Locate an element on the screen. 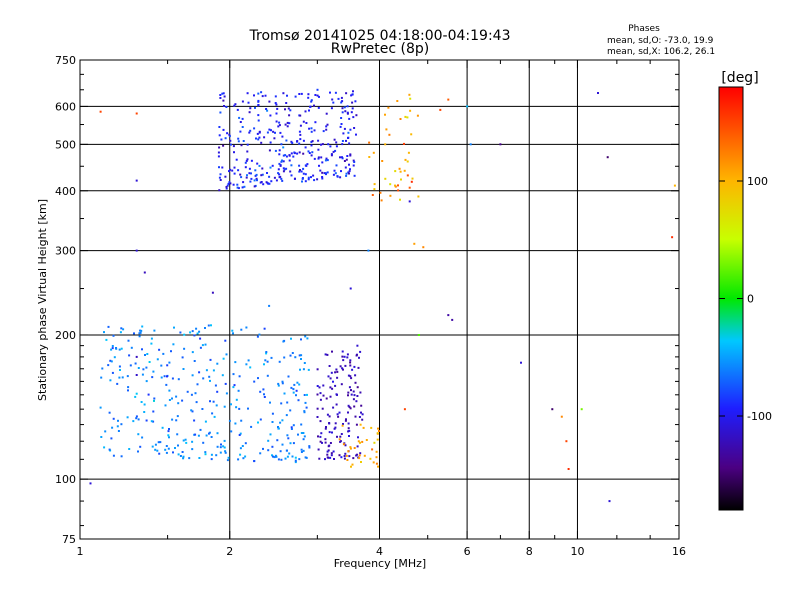  colorbar-tick-label: 0 is located at coordinates (750, 299).